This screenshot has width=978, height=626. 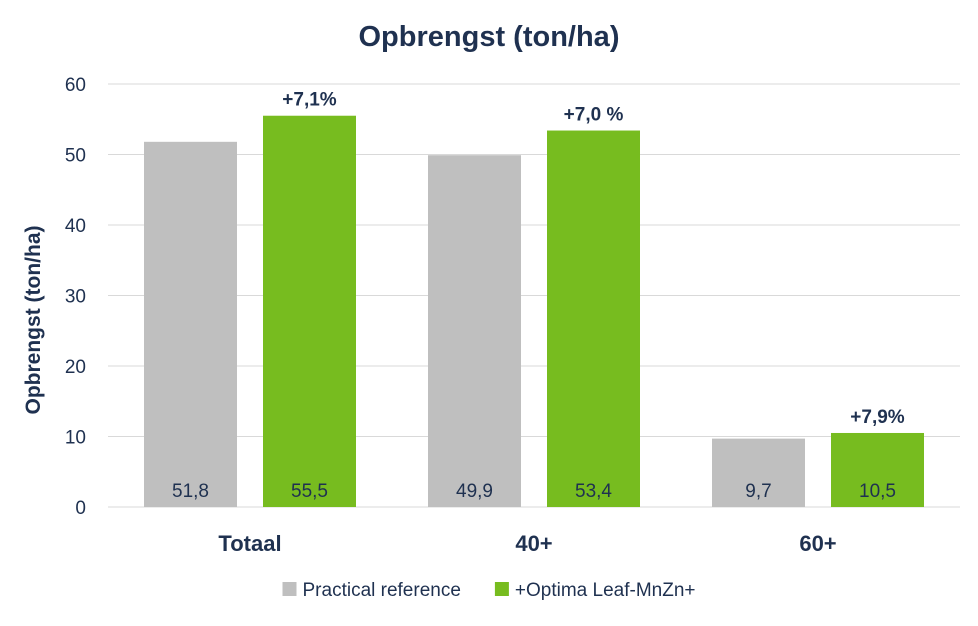 What do you see at coordinates (594, 115) in the screenshot?
I see `percent-increase-label: +7,0 %` at bounding box center [594, 115].